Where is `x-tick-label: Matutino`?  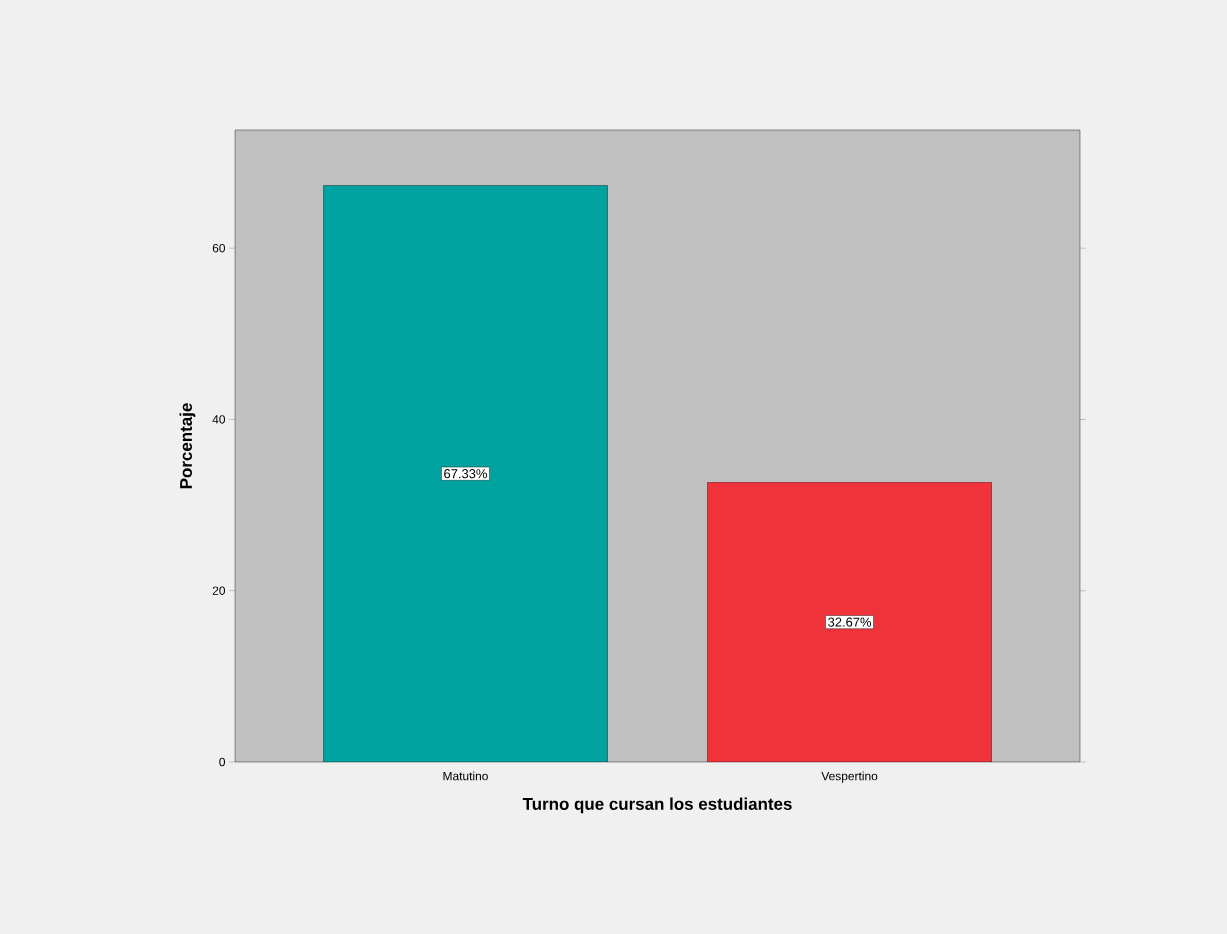 x-tick-label: Matutino is located at coordinates (465, 776).